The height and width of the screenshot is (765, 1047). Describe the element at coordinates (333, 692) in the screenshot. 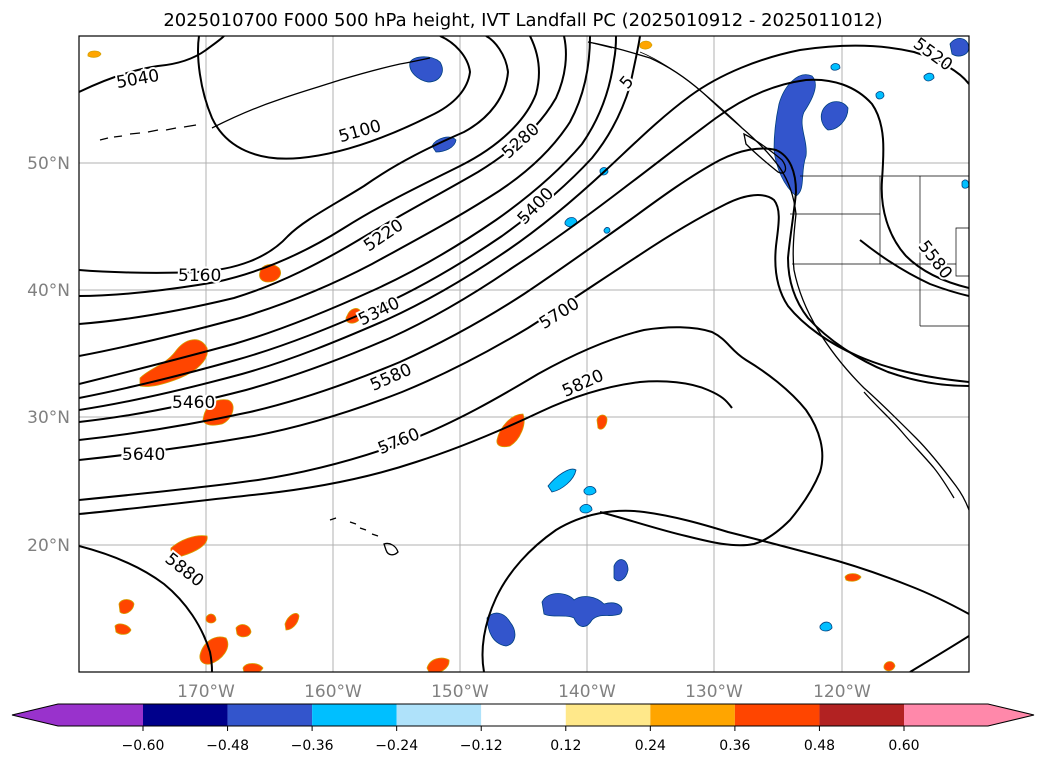

I see `lon-label-160w: 160°W` at that location.